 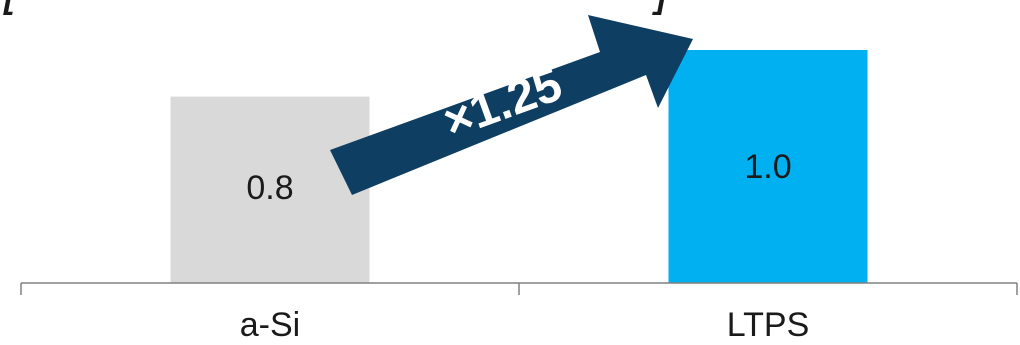 I want to click on value-label-ltps: 1.0, so click(x=767, y=167).